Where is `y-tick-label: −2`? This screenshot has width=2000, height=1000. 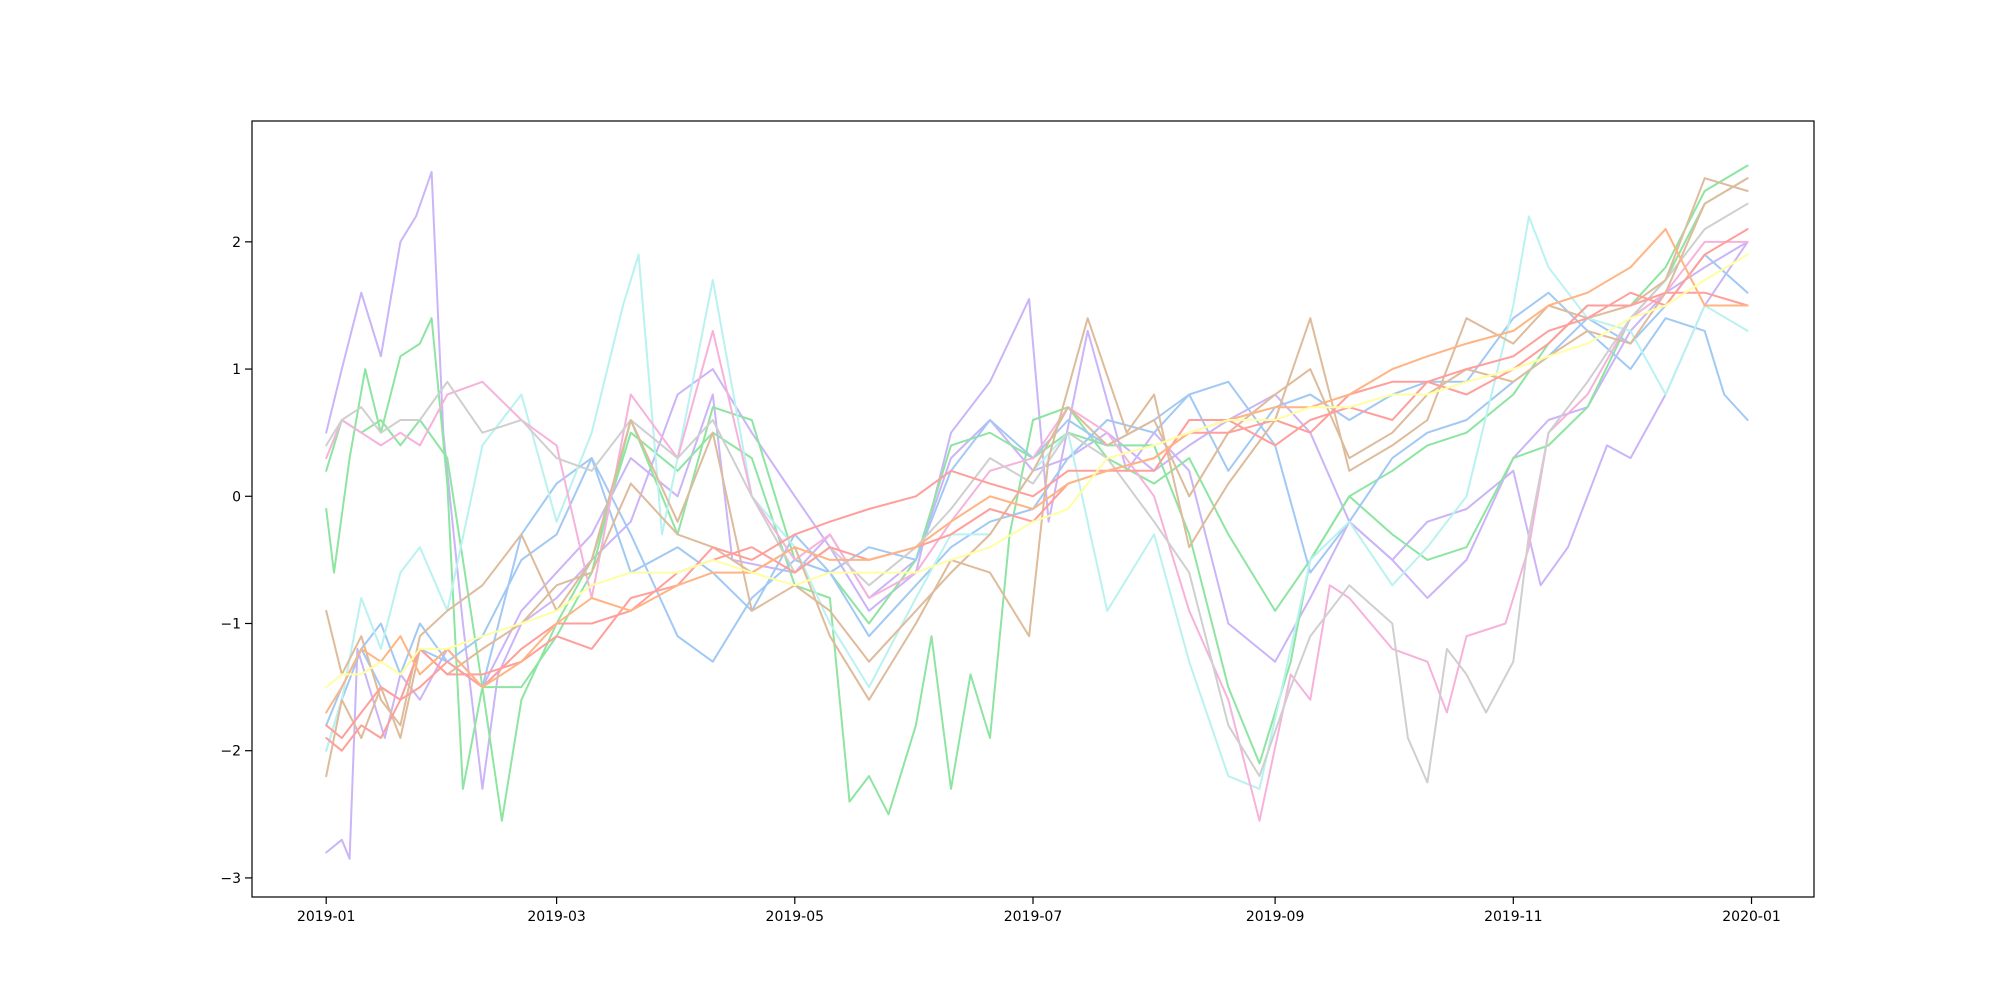 y-tick-label: −2 is located at coordinates (230, 752).